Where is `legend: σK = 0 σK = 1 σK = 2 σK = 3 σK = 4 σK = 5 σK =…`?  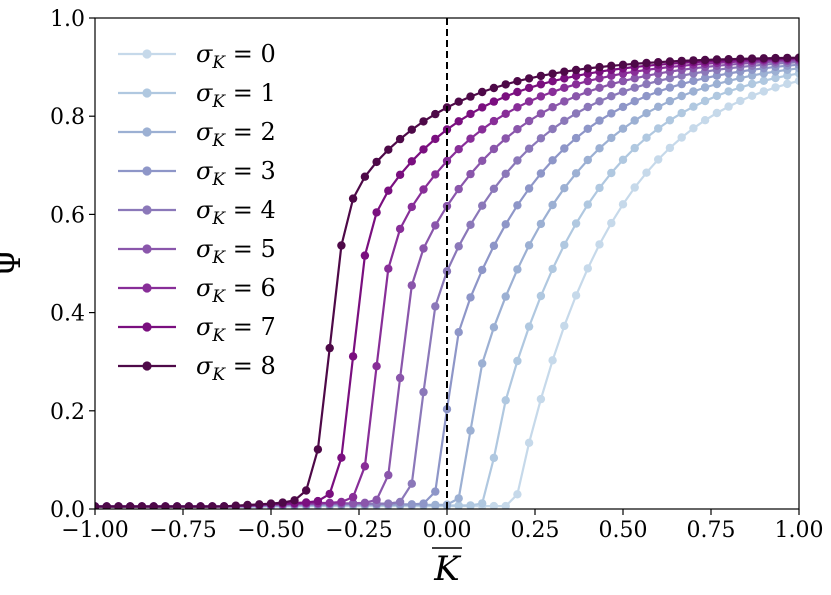 legend: σK = 0 σK = 1 σK = 2 σK = 3 σK = 4 σK = 5 σK =… is located at coordinates (197, 212).